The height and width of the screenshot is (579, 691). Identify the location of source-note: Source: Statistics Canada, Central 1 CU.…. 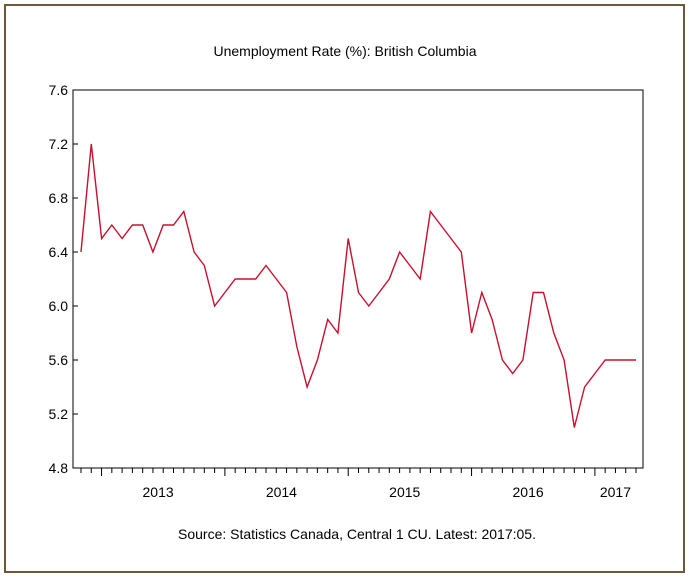
(357, 534).